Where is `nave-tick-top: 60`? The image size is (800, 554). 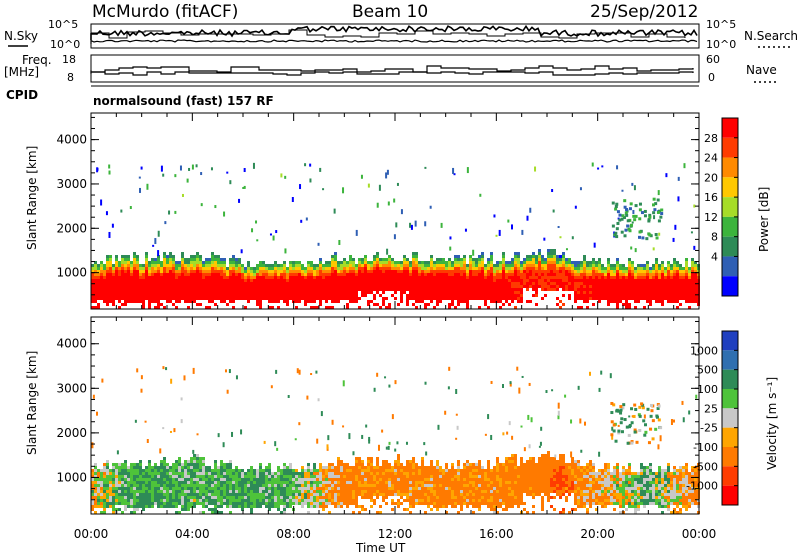
nave-tick-top: 60 is located at coordinates (713, 59).